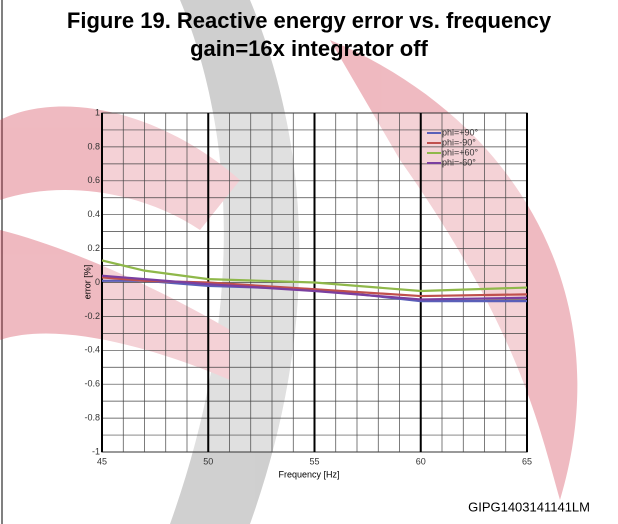  I want to click on figure-code: GIPG1403141141LM, so click(529, 506).